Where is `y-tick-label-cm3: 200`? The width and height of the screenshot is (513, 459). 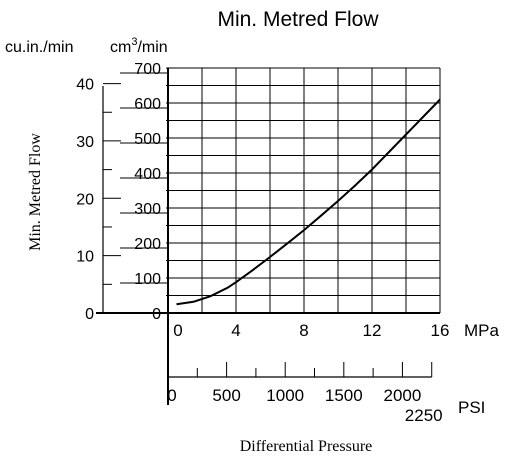
y-tick-label-cm3: 200 is located at coordinates (147, 244).